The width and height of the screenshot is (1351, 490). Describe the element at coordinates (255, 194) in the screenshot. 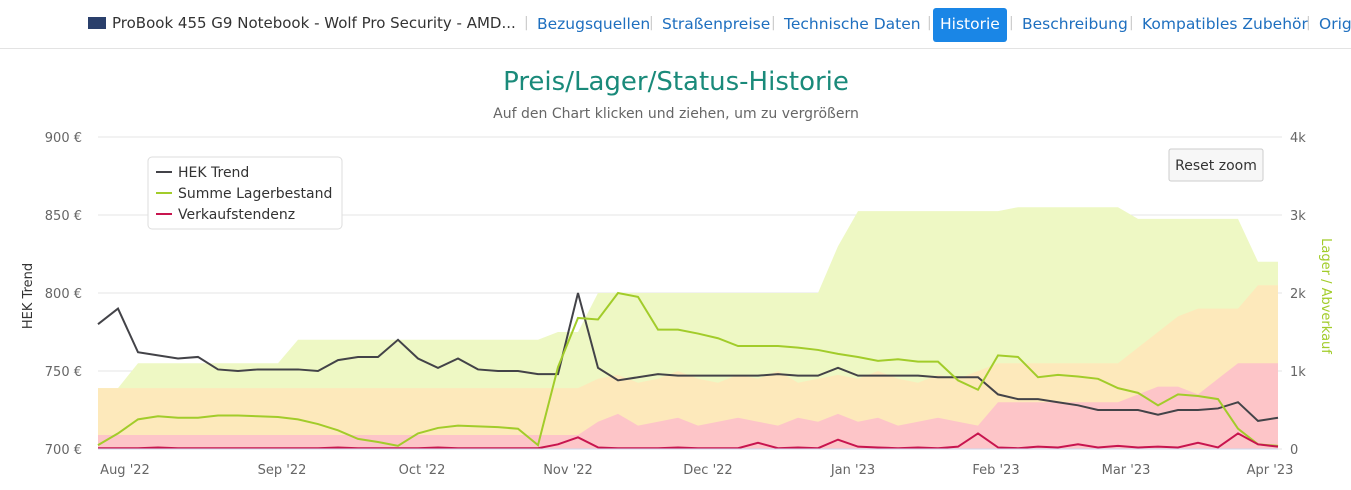

I see `legend-label: Summe Lagerbestand` at that location.